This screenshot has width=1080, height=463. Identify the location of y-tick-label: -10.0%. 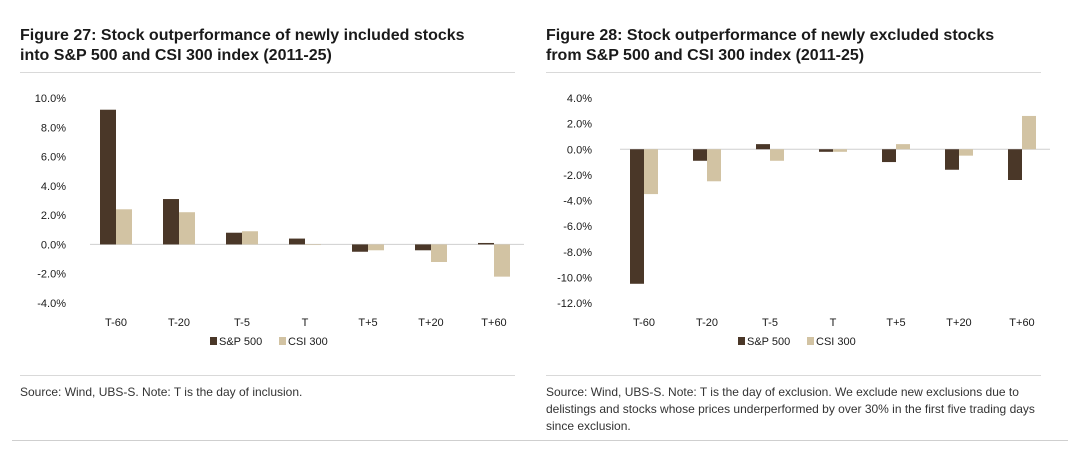
(574, 278).